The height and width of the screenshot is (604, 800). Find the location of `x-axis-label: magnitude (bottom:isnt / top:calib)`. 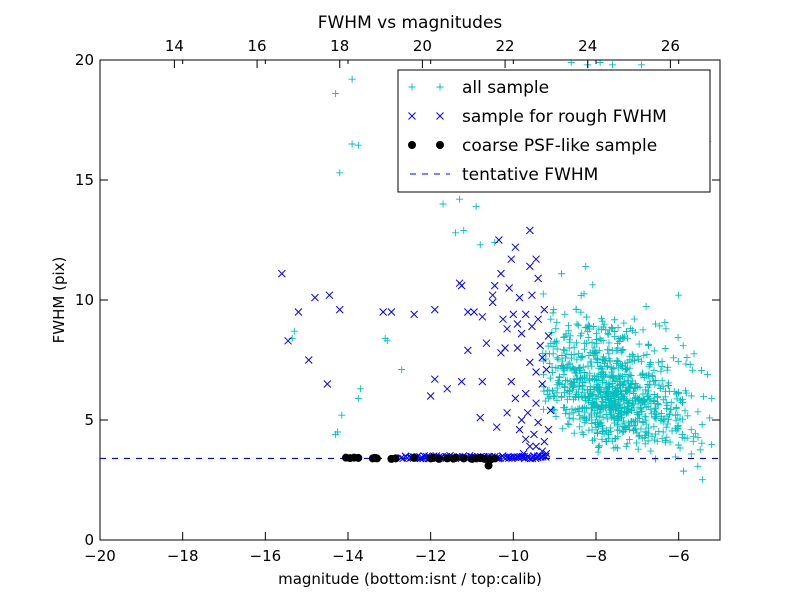

x-axis-label: magnitude (bottom:isnt / top:calib) is located at coordinates (410, 579).